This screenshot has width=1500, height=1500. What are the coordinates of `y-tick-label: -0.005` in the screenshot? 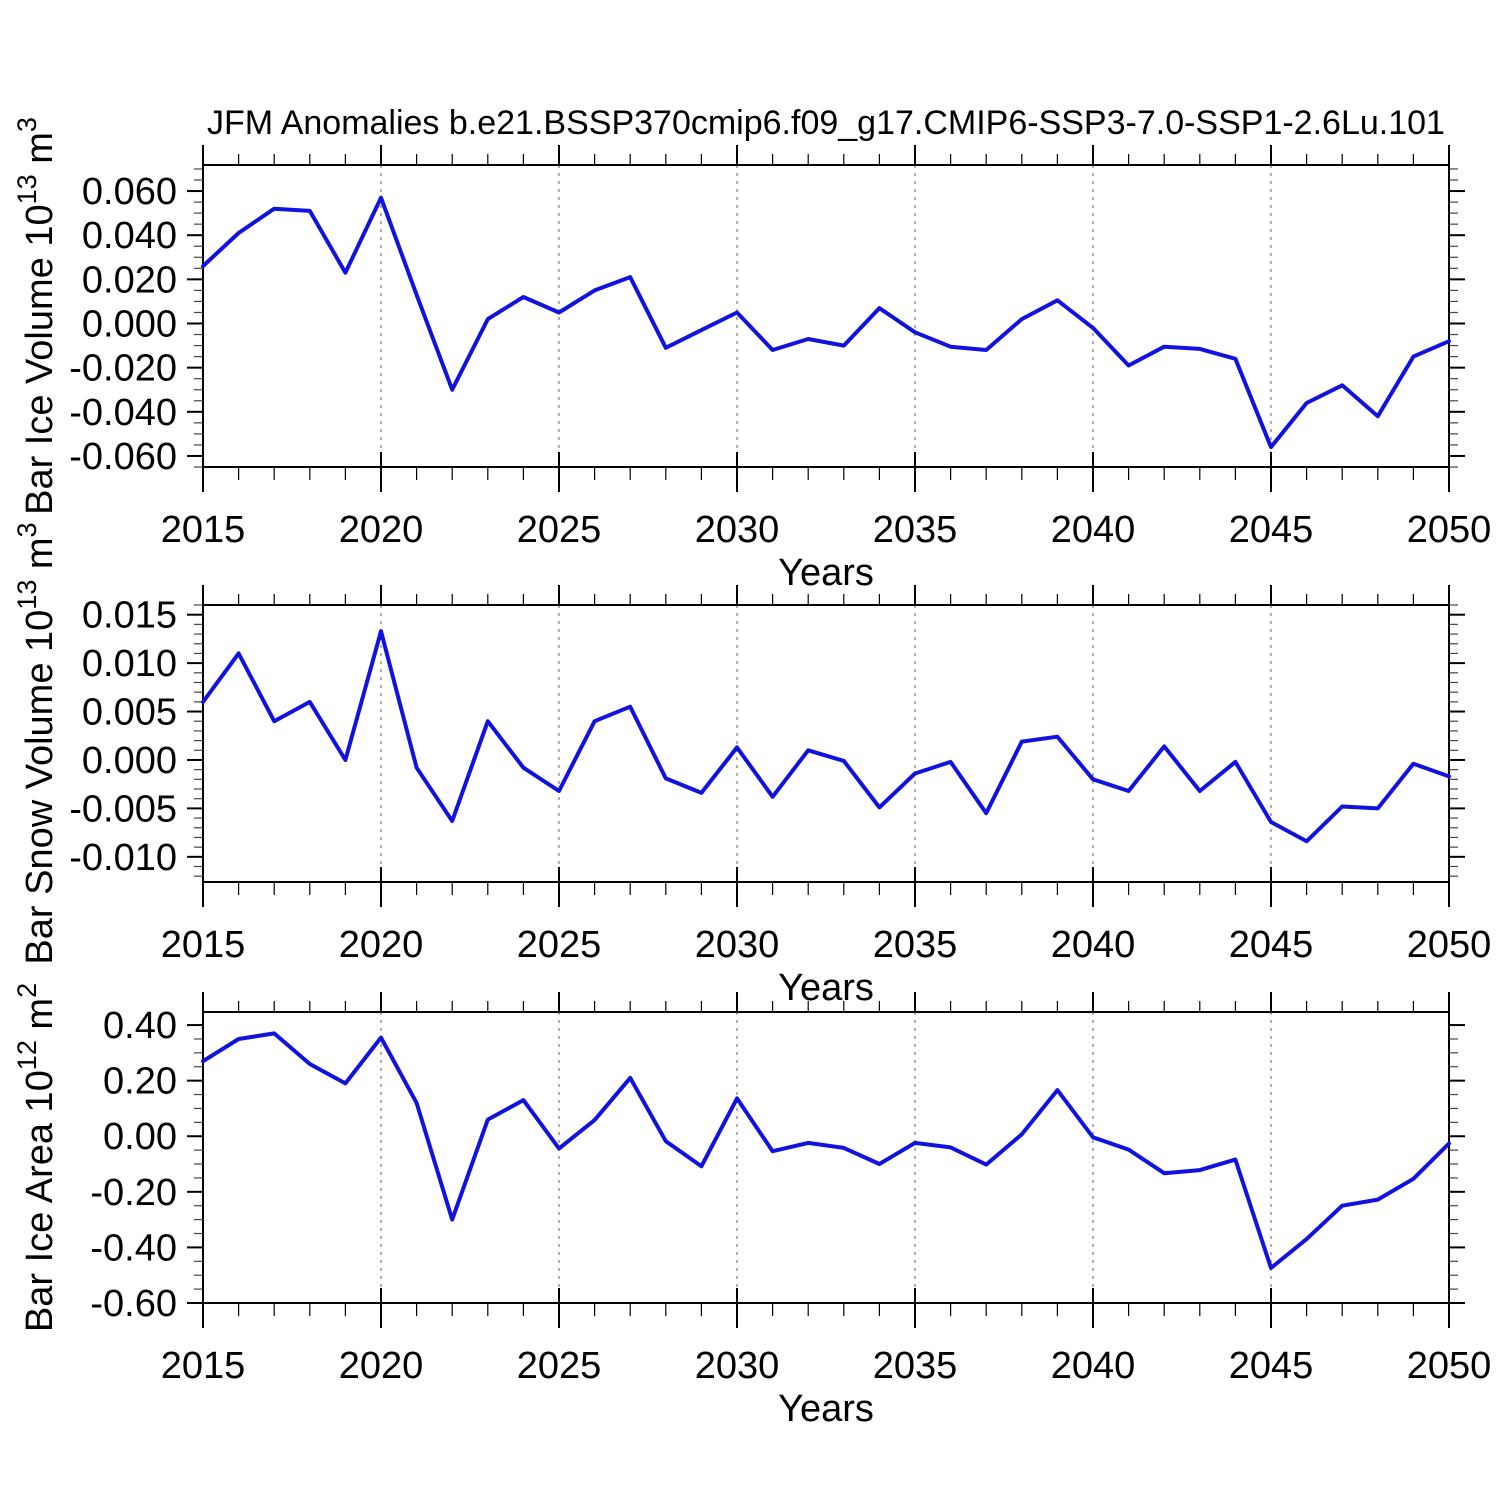 It's located at (123, 809).